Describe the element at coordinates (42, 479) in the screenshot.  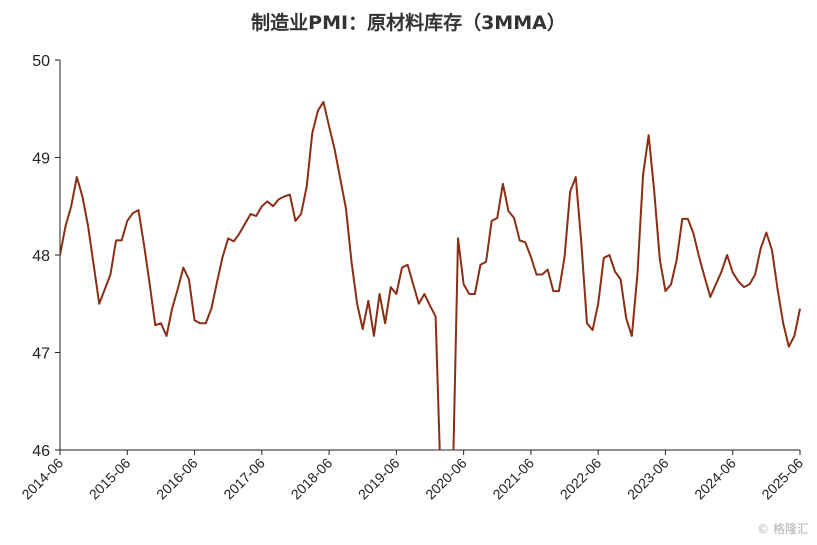
I see `x-tick-label: 2014-06` at that location.